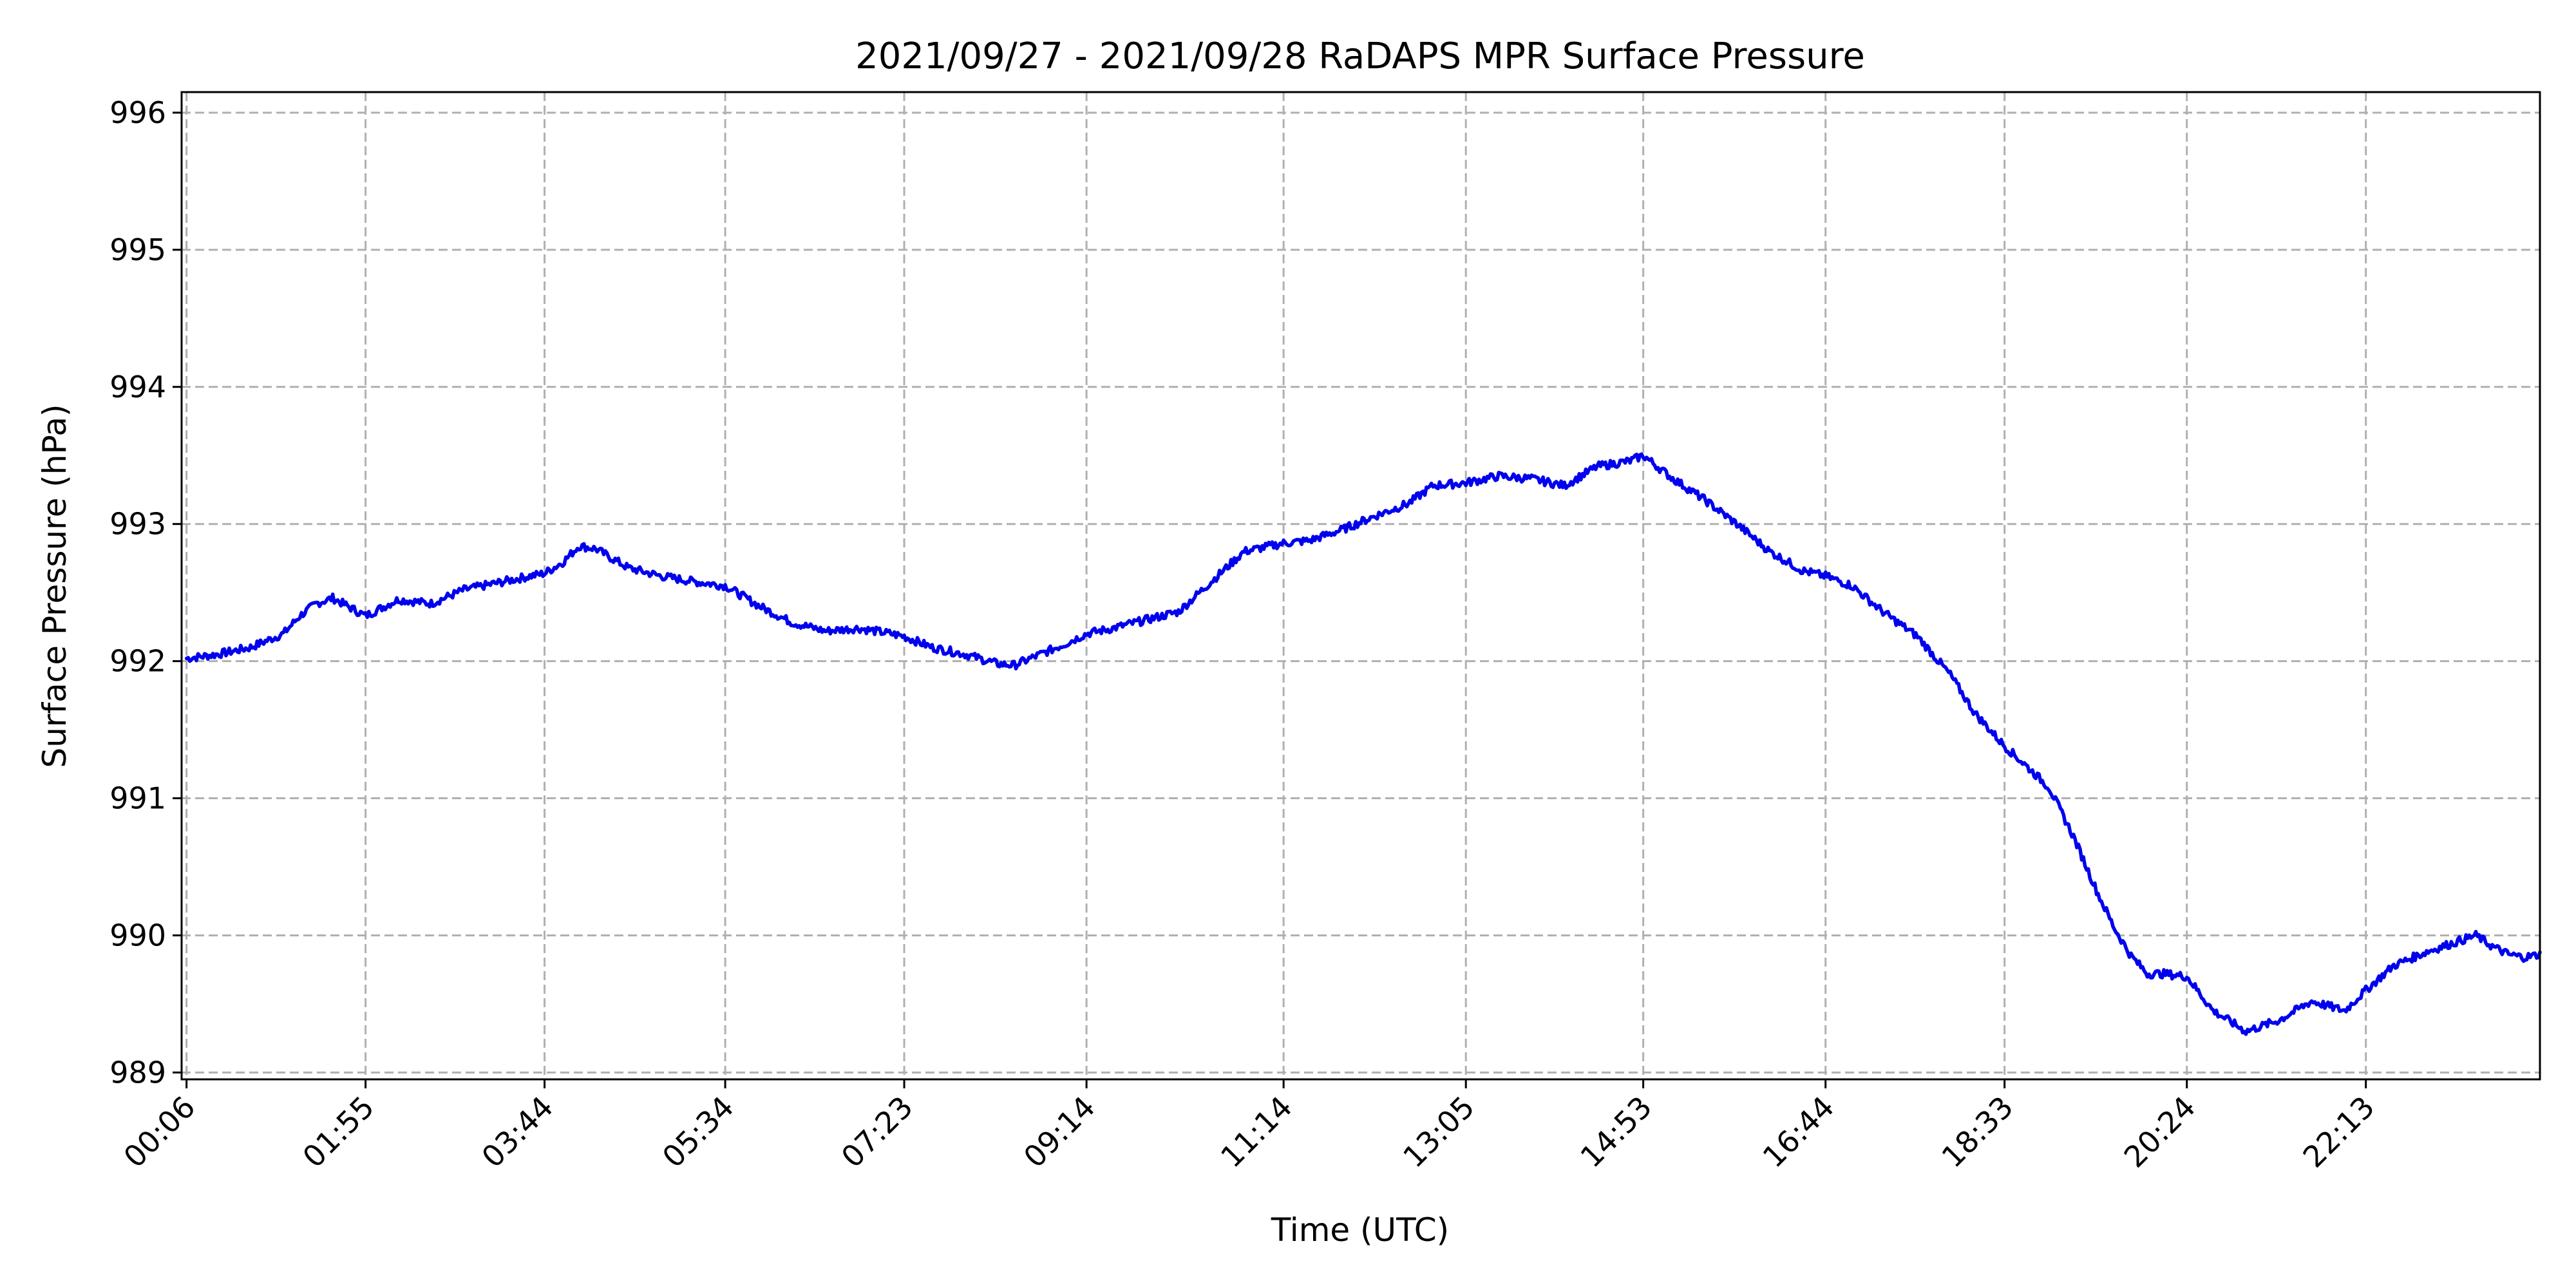 Image resolution: width=2576 pixels, height=1288 pixels. What do you see at coordinates (338, 1132) in the screenshot?
I see `x-tick-label: 01:55` at bounding box center [338, 1132].